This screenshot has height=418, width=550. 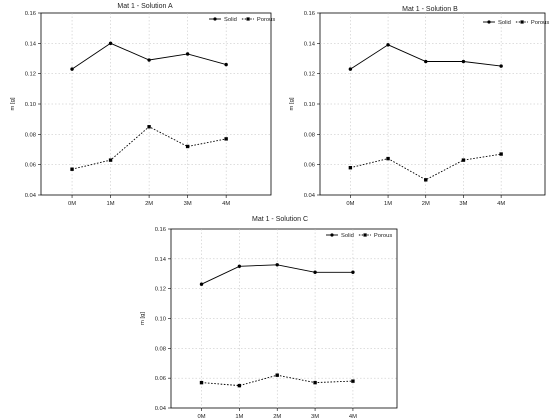 I want to click on chart-title: Mat 1 - Solution A, so click(x=145, y=6).